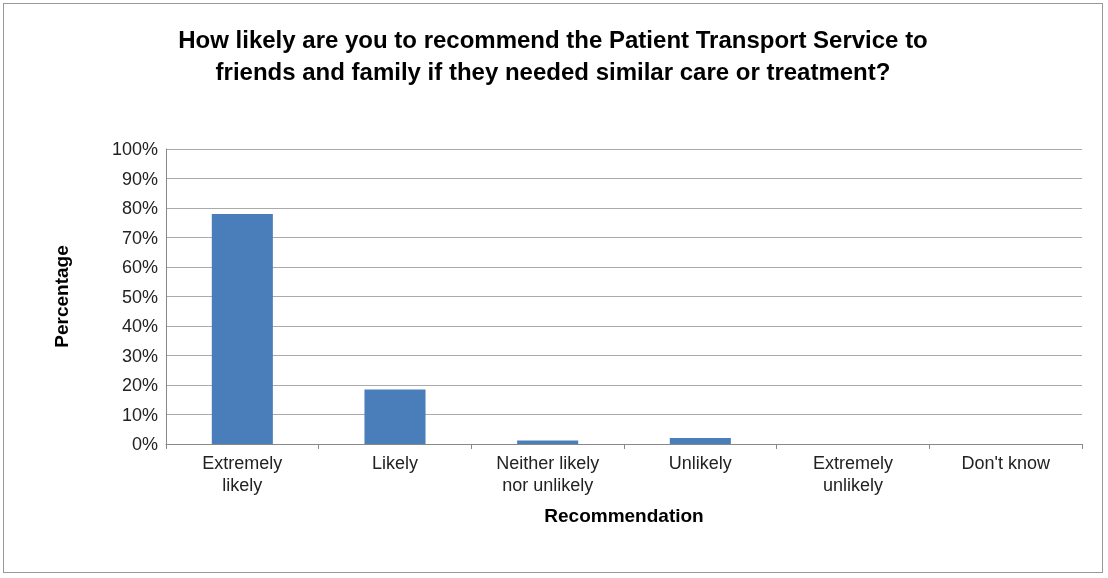 Image resolution: width=1108 pixels, height=578 pixels. What do you see at coordinates (139, 414) in the screenshot?
I see `y-tick-label: 10%` at bounding box center [139, 414].